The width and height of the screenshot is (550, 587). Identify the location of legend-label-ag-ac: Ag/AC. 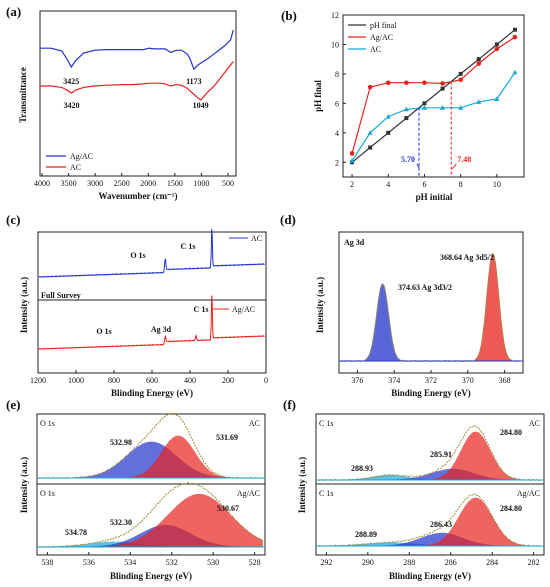
(81, 156).